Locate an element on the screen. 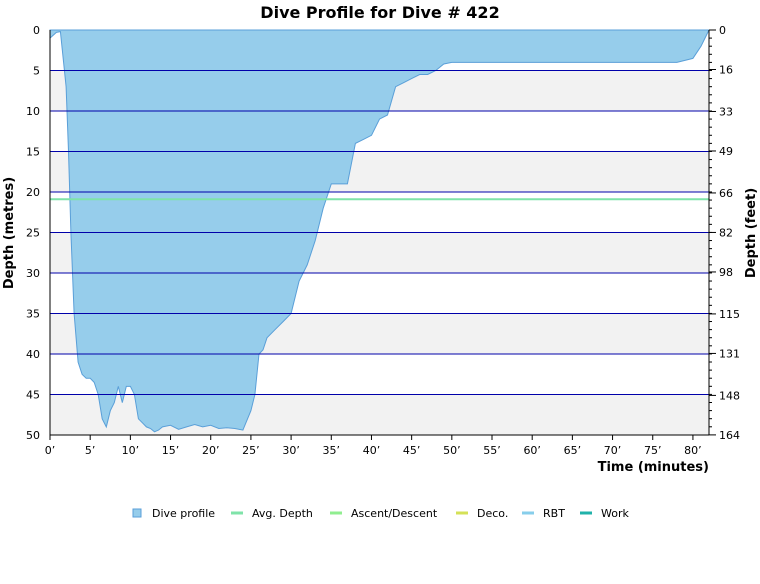  legend-label: Avg. Depth is located at coordinates (282, 513).